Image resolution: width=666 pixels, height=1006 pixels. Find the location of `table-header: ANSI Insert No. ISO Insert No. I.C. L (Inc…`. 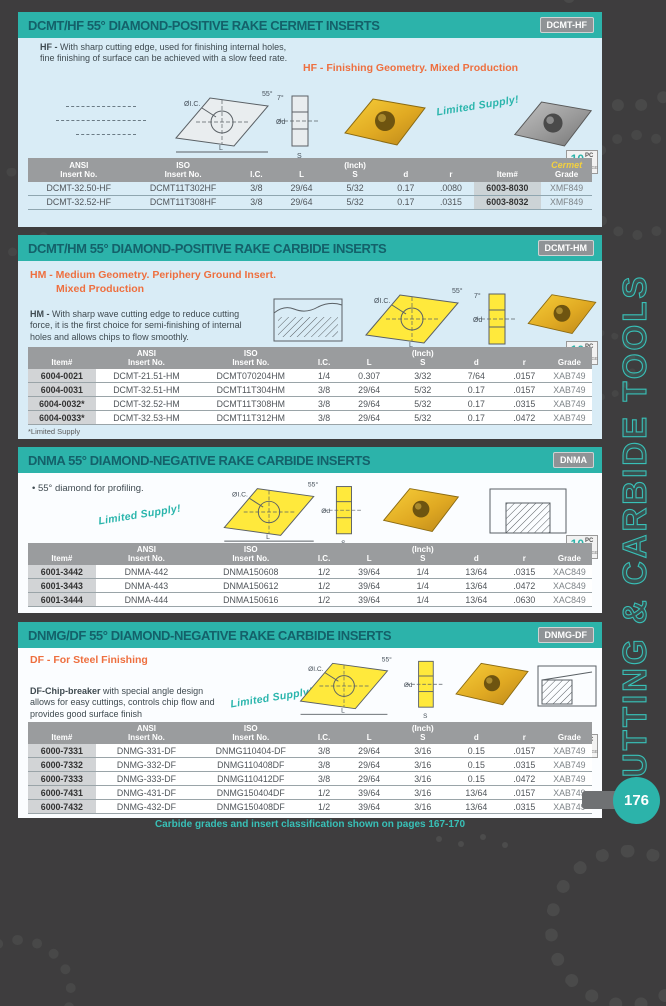

table-header: ANSI Insert No. ISO Insert No. I.C. L (Inc… is located at coordinates (310, 170).